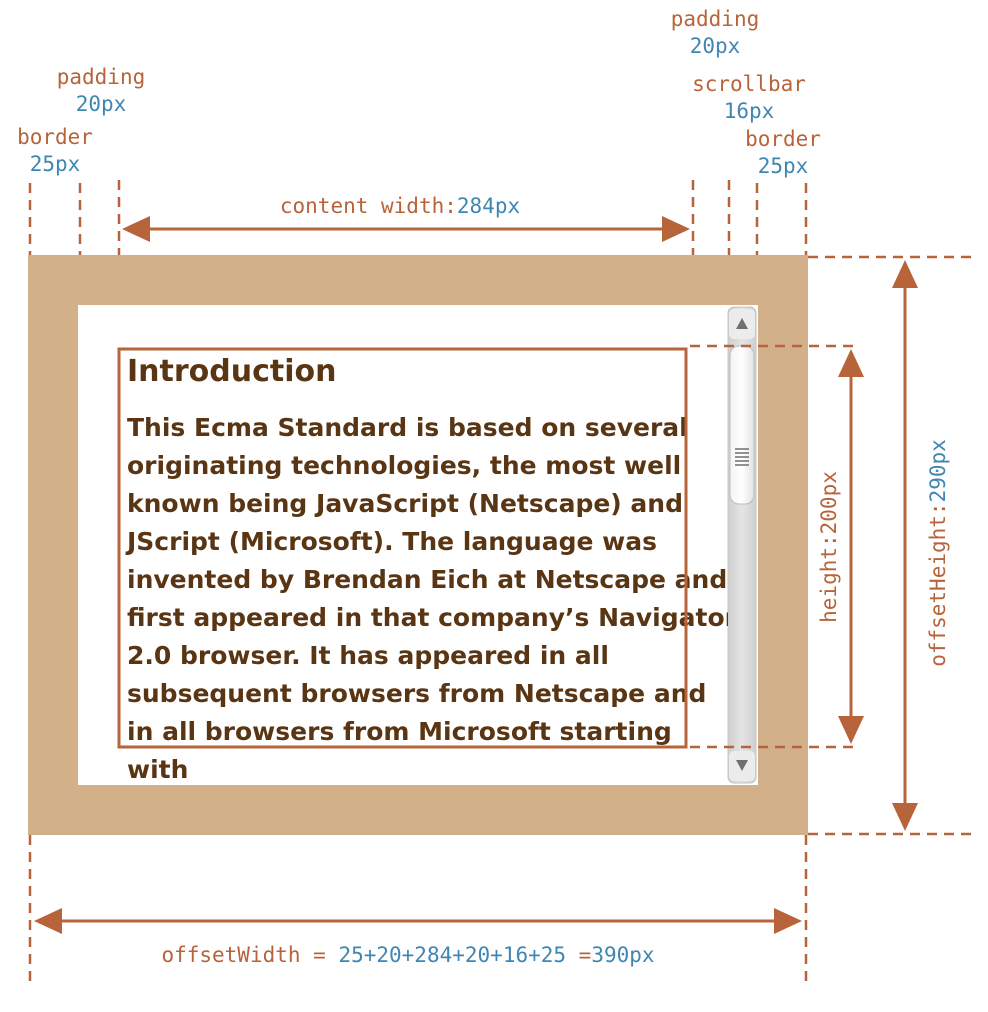  Describe the element at coordinates (783, 166) in the screenshot. I see `border-right-value: 25px` at that location.